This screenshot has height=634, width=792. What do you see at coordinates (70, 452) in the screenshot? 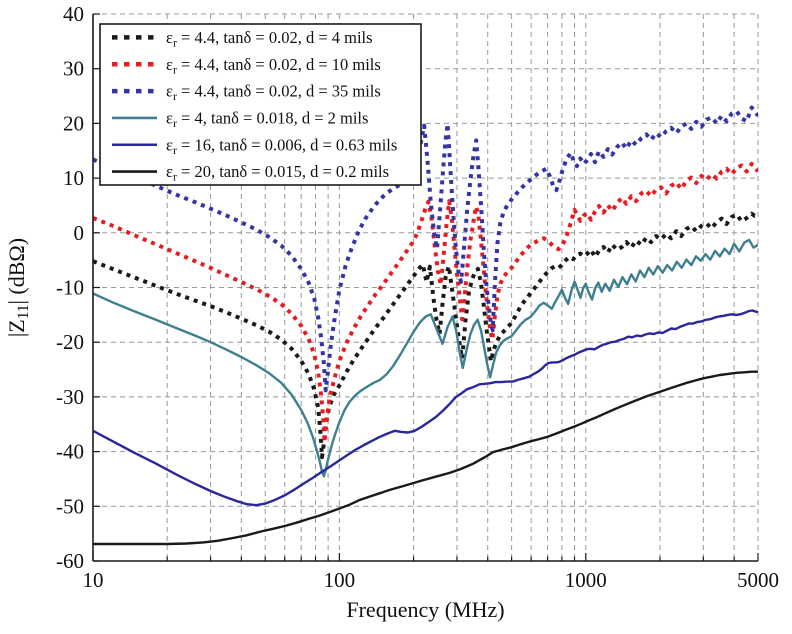
I see `y-tick-label: -40` at bounding box center [70, 452].